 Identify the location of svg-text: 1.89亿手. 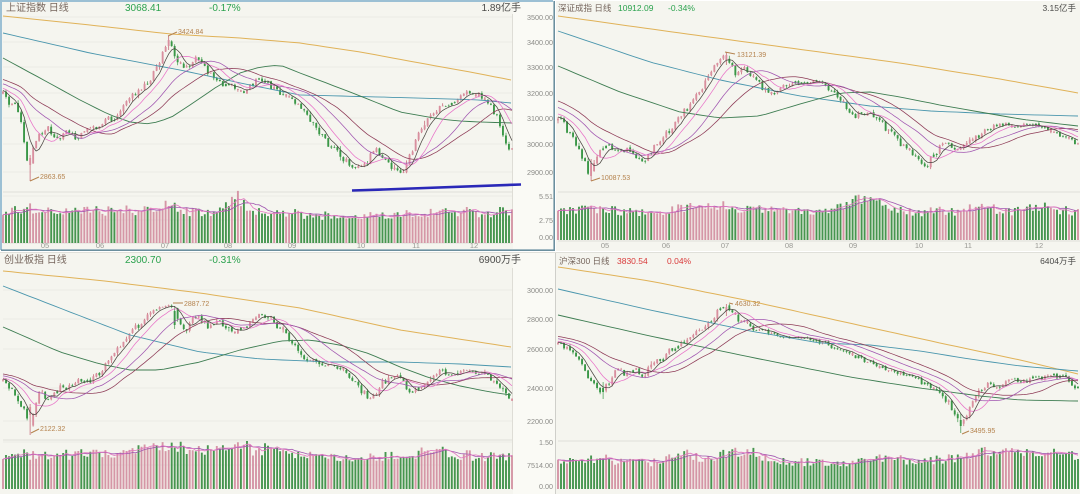
(501, 7).